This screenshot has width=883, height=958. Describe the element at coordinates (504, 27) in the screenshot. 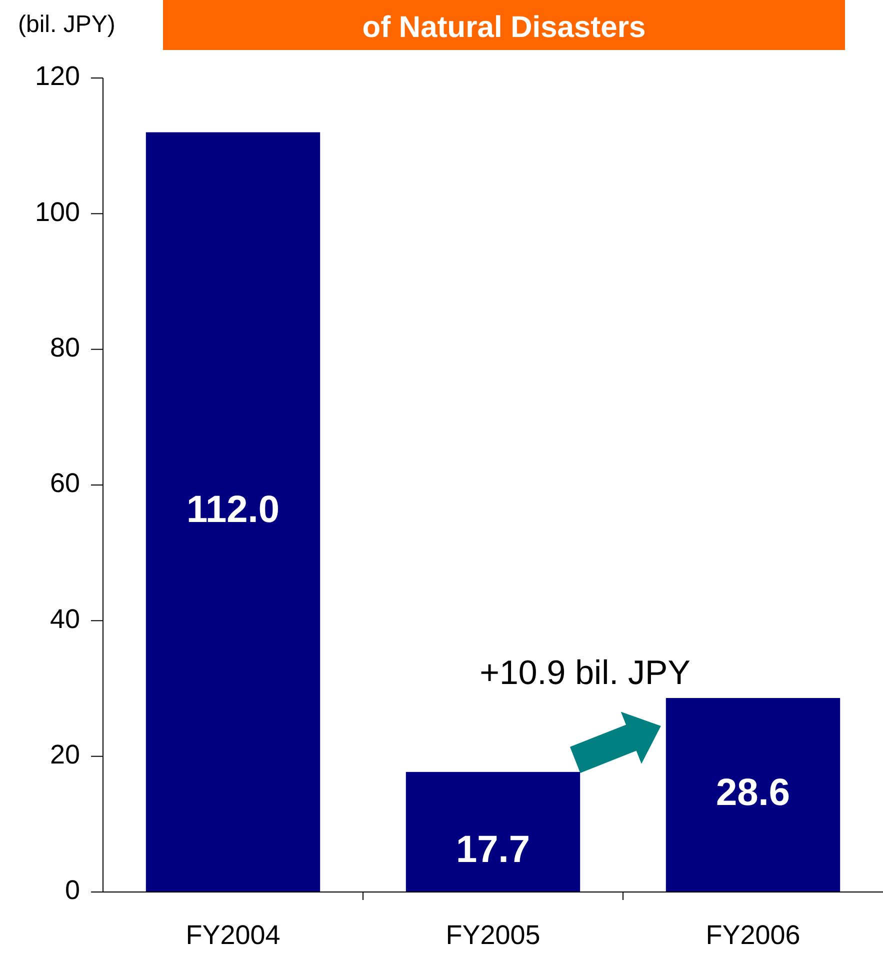

I see `chart-title: of Natural Disasters` at that location.